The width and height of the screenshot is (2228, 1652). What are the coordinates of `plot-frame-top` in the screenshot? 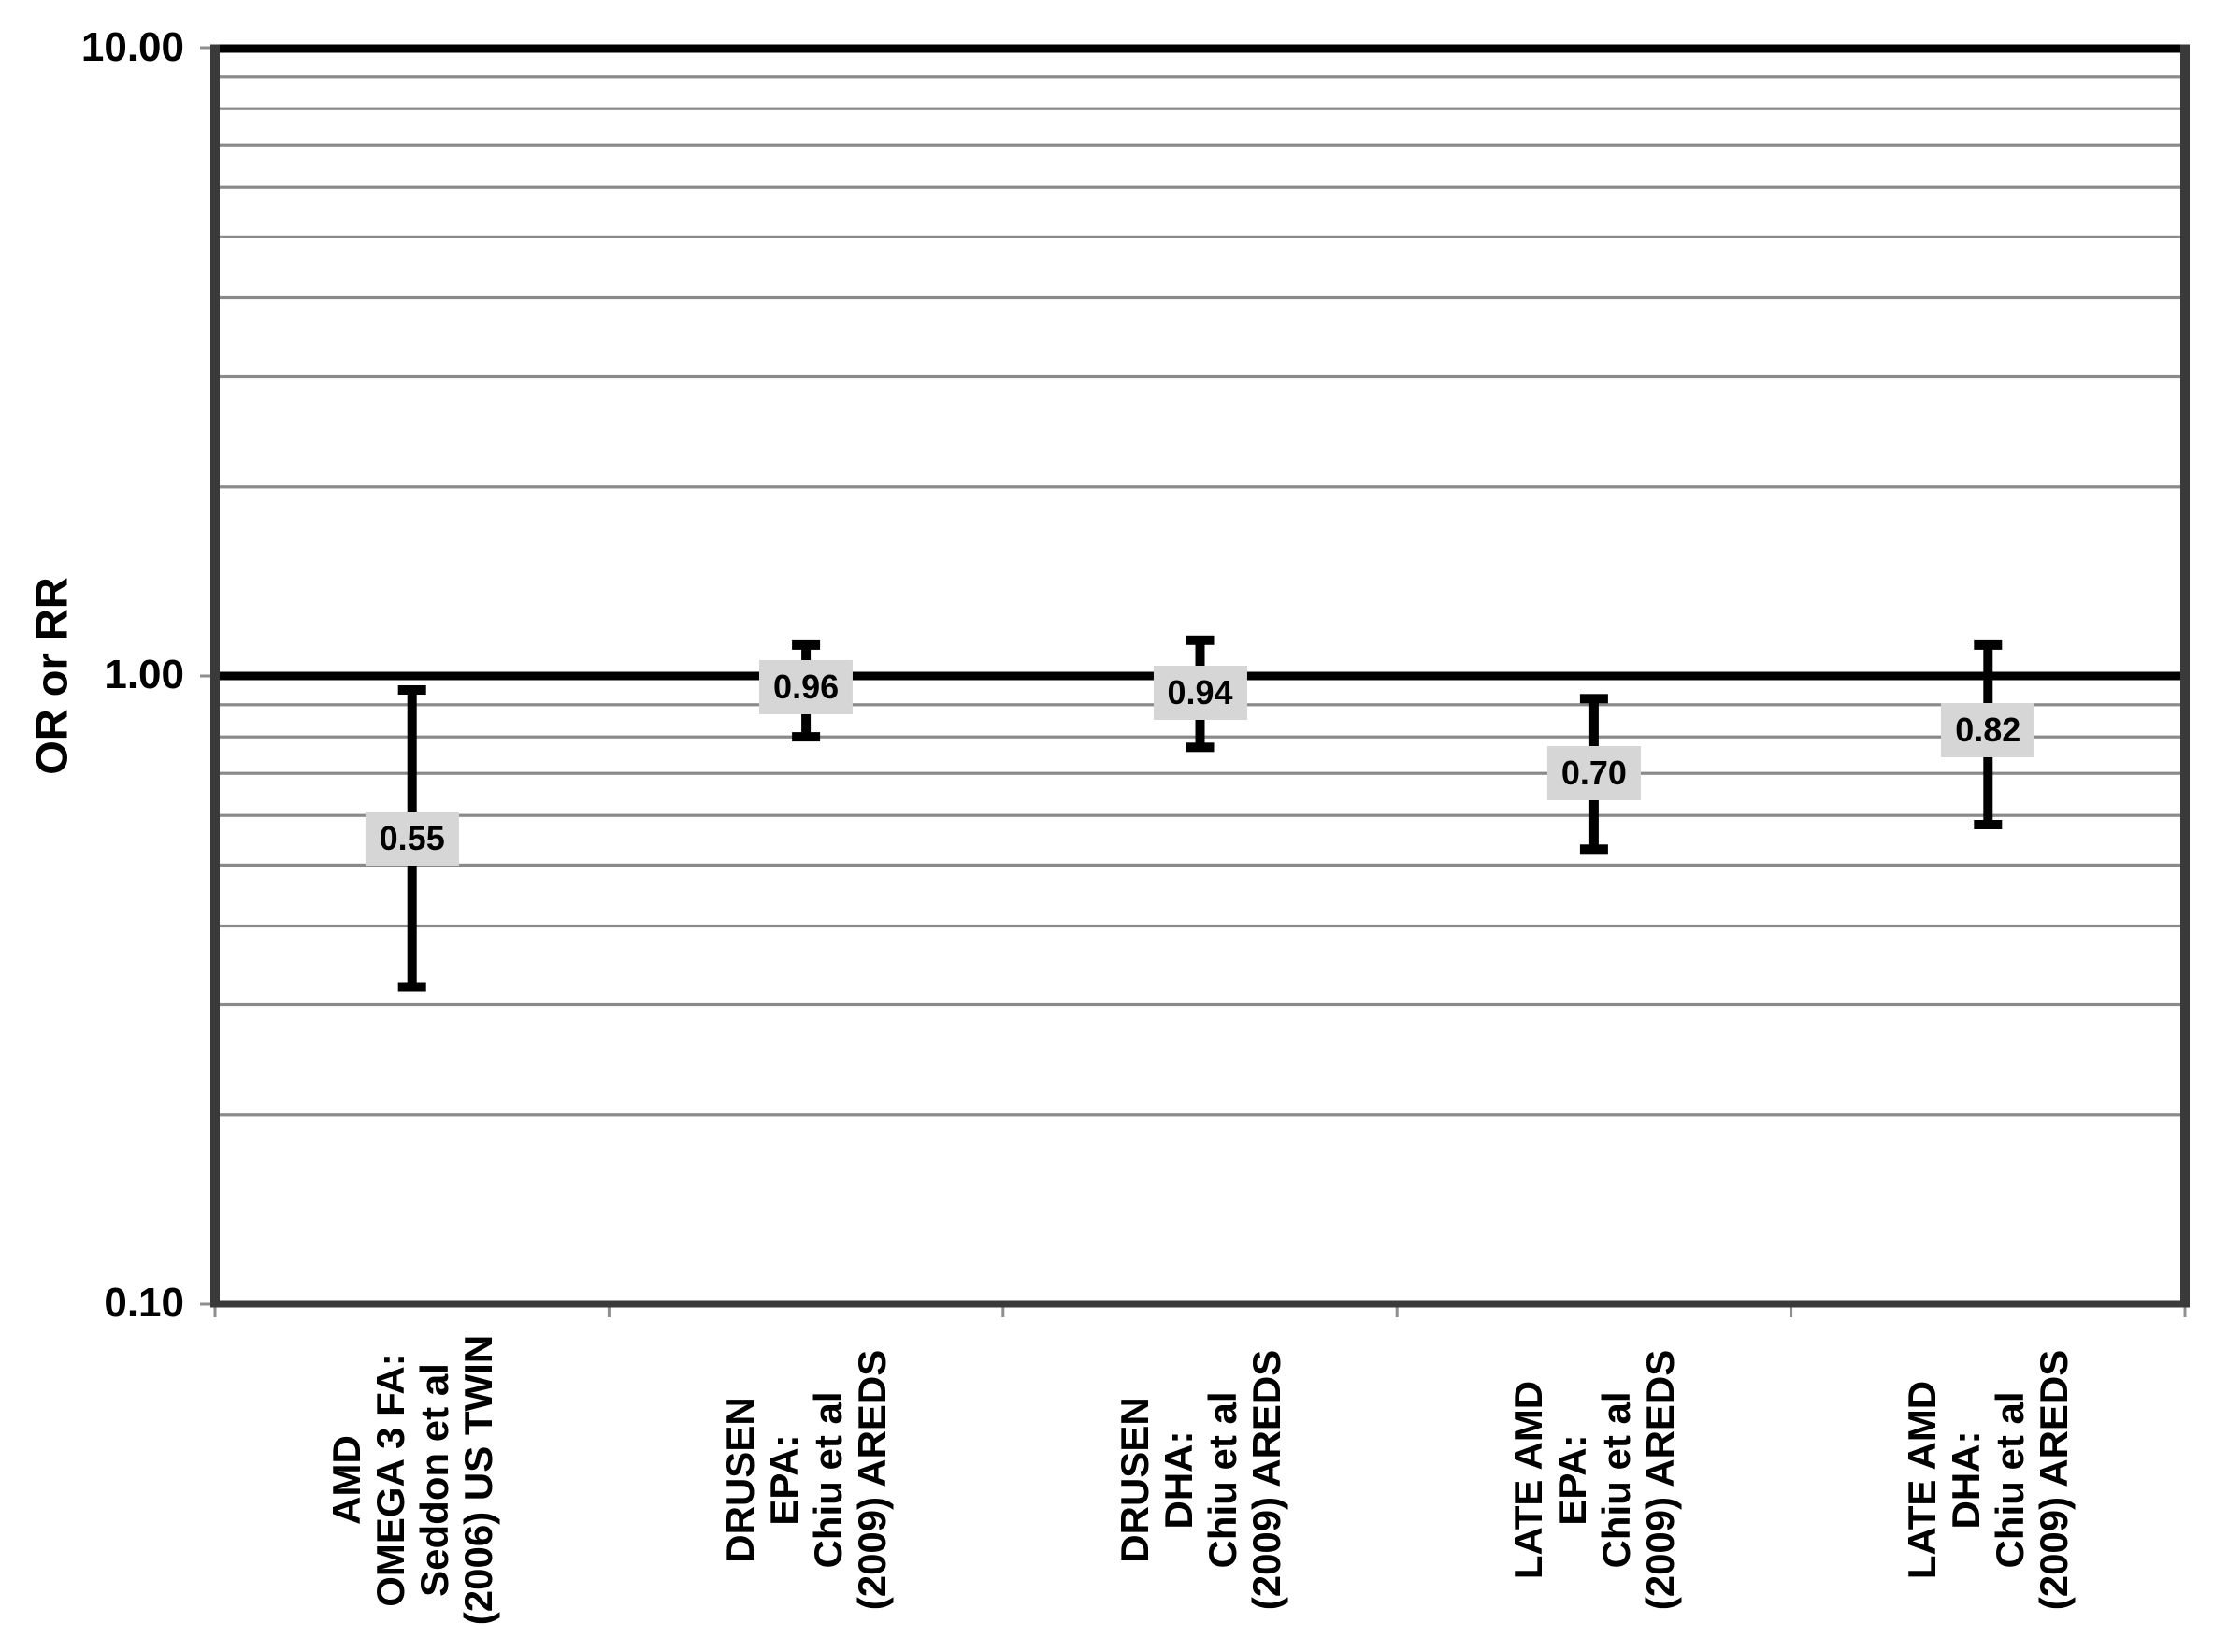 It's located at (1200, 48).